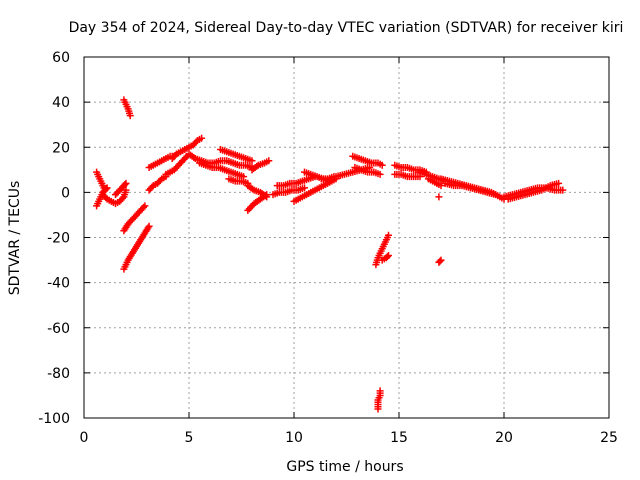 The image size is (640, 480). Describe the element at coordinates (58, 284) in the screenshot. I see `y-tick-label: -40` at that location.